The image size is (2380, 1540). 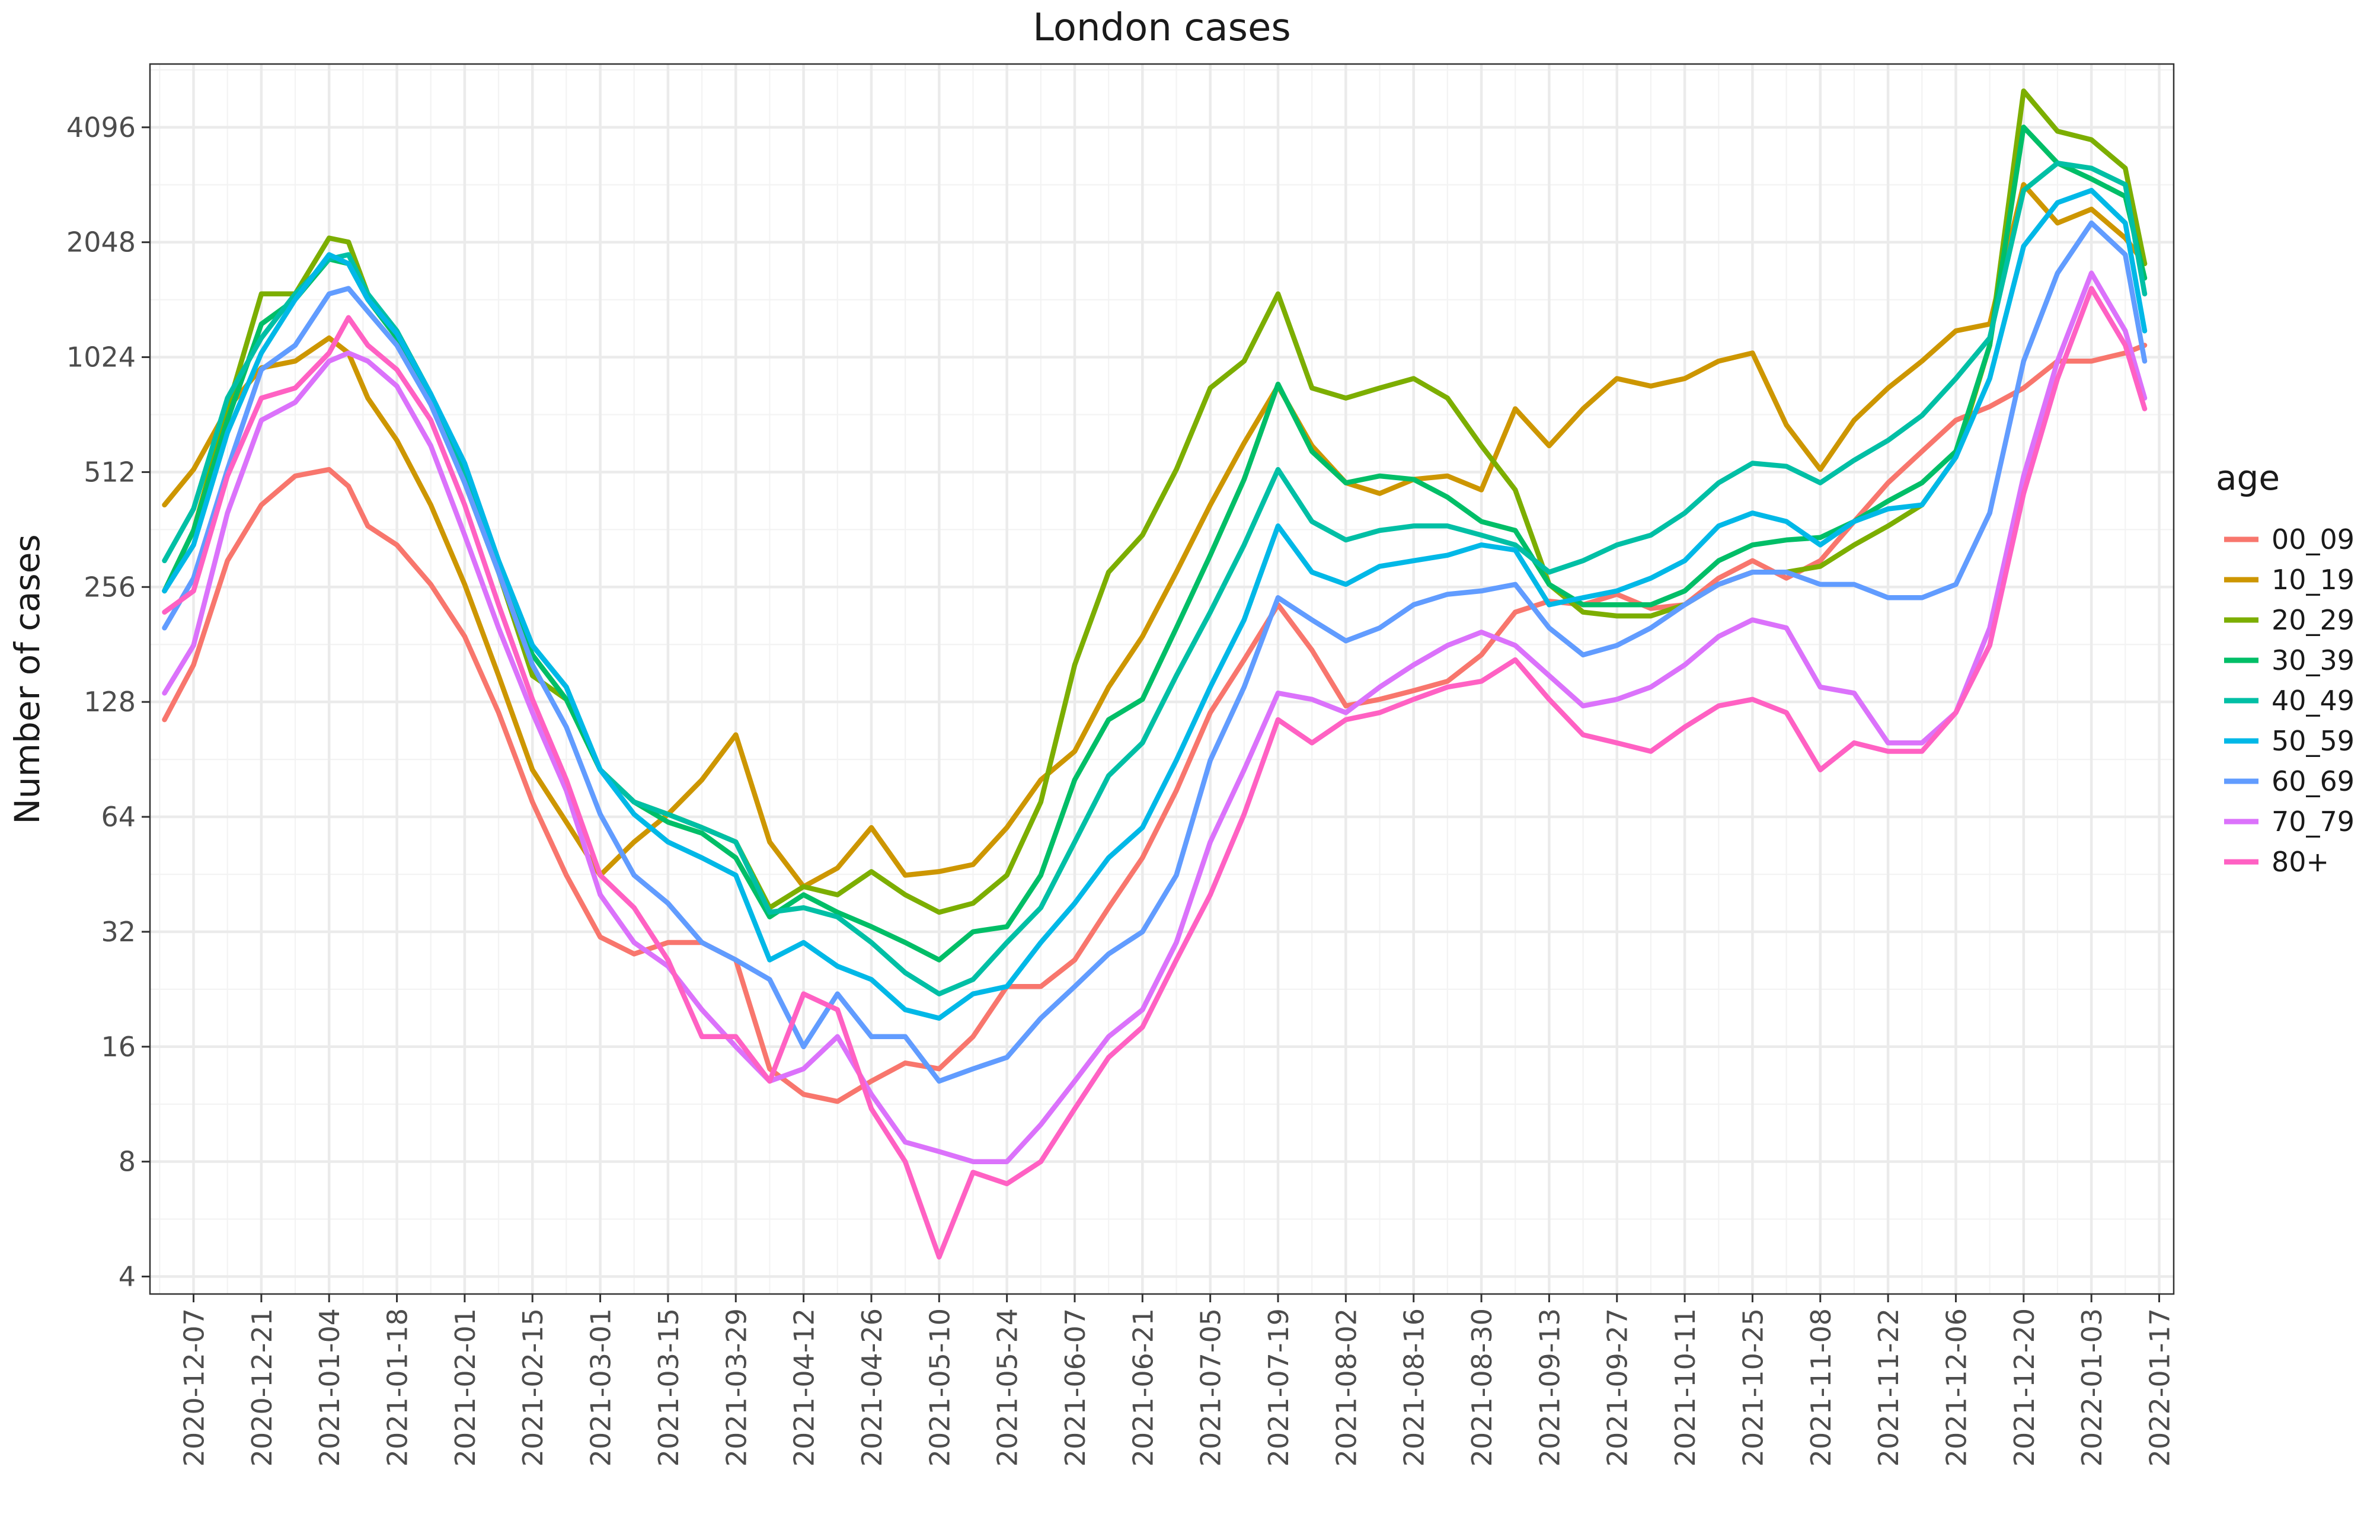 What do you see at coordinates (669, 1387) in the screenshot?
I see `x-tick-label: 2021-03-15` at bounding box center [669, 1387].